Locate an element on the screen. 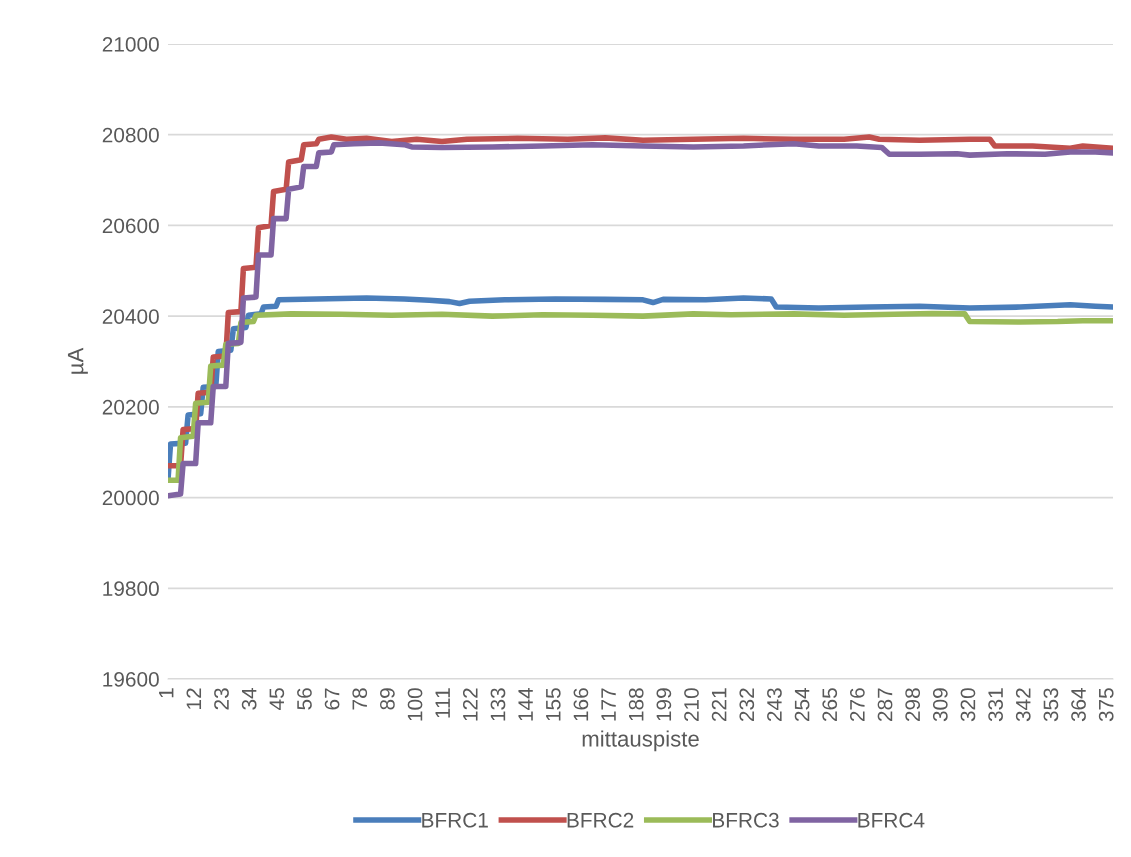 The image size is (1131, 857). x-axis-title: mittauspiste is located at coordinates (640, 741).